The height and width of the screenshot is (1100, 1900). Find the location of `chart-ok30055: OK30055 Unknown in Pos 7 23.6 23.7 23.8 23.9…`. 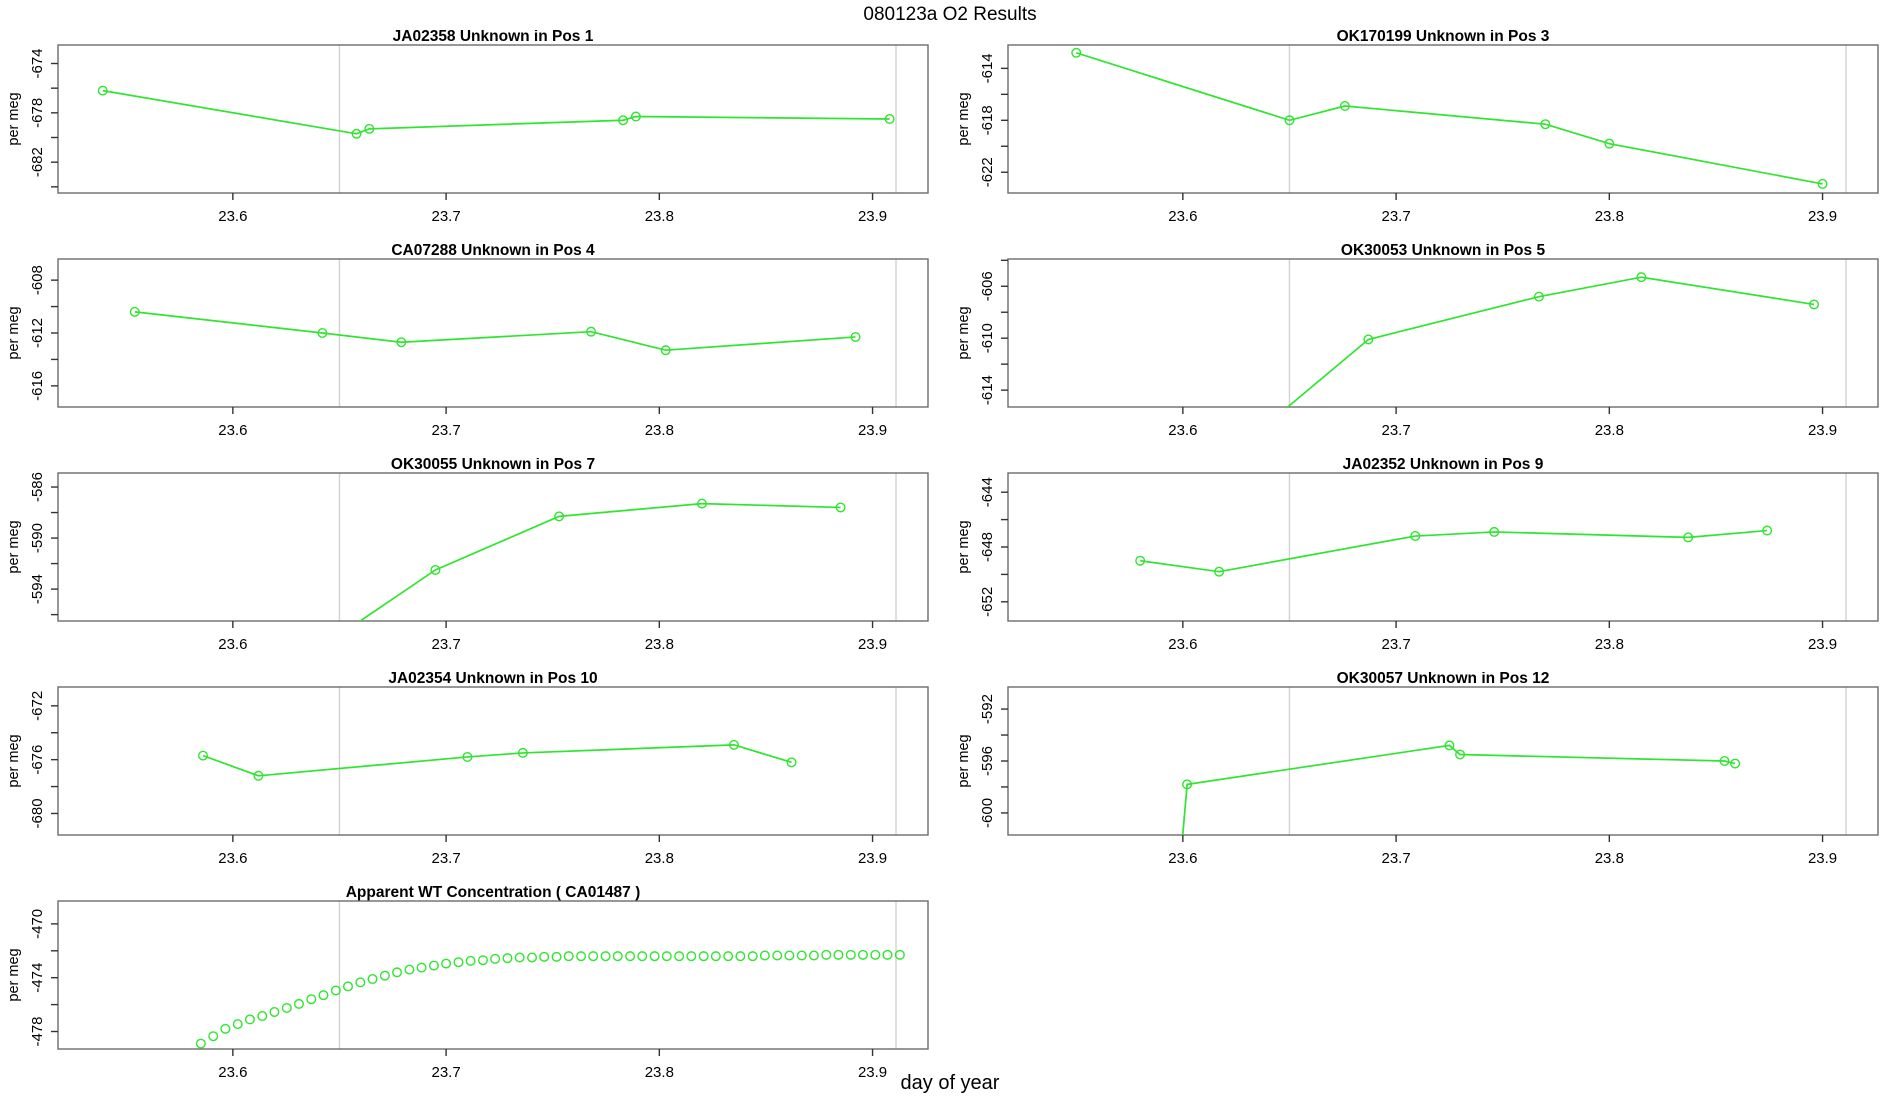

chart-ok30055: OK30055 Unknown in Pos 7 23.6 23.7 23.8 23.9… is located at coordinates (467, 555).